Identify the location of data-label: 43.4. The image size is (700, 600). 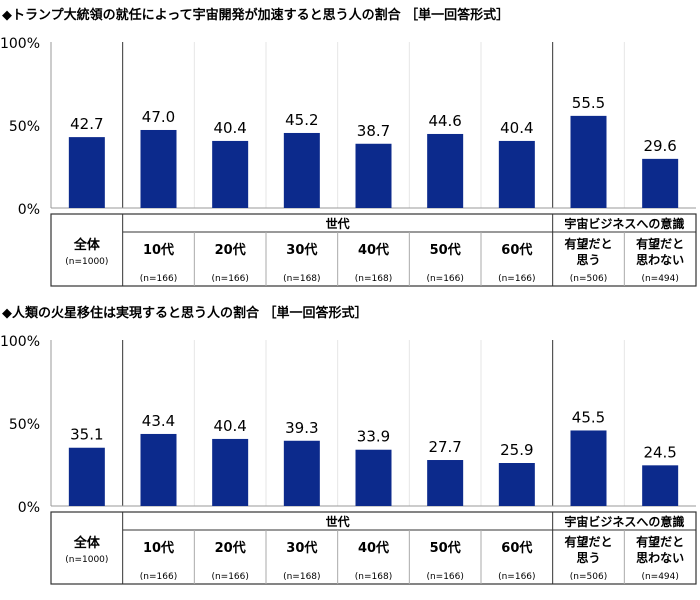
(158, 421).